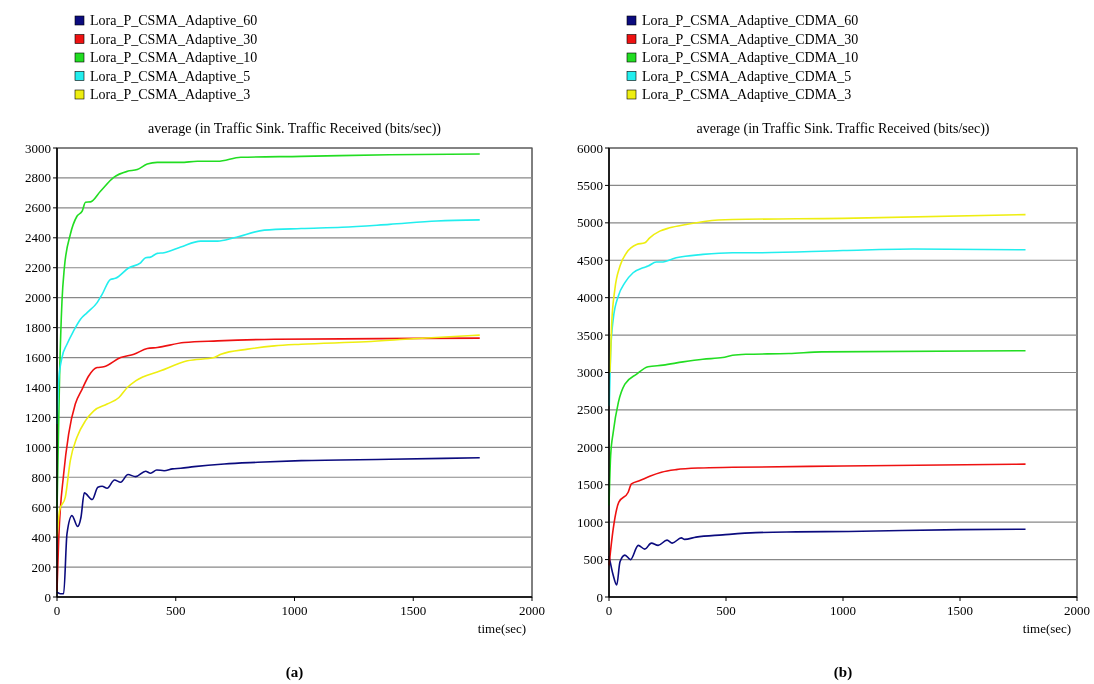 Image resolution: width=1094 pixels, height=684 pixels. Describe the element at coordinates (38, 388) in the screenshot. I see `y-tick-label: 1400` at that location.